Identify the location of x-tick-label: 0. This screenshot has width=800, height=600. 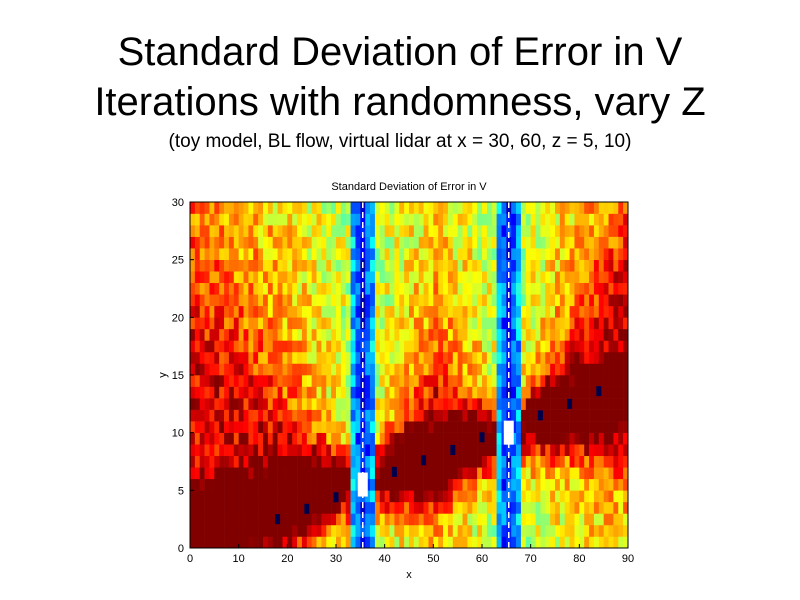
(190, 559).